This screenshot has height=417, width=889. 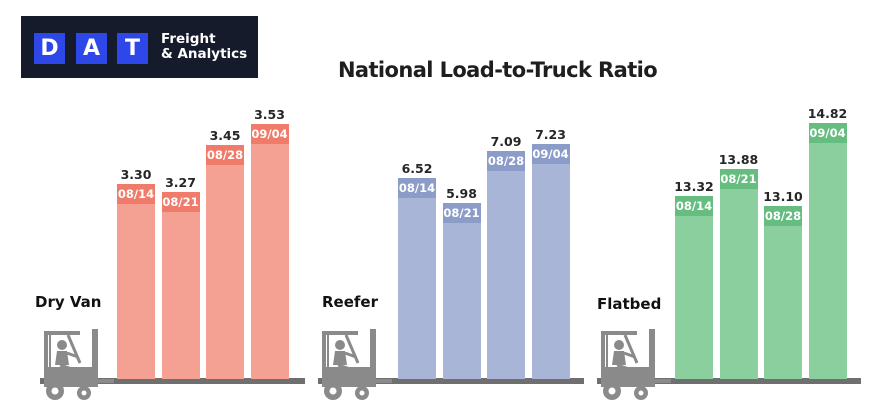 What do you see at coordinates (132, 48) in the screenshot?
I see `logo-letter-t: T` at bounding box center [132, 48].